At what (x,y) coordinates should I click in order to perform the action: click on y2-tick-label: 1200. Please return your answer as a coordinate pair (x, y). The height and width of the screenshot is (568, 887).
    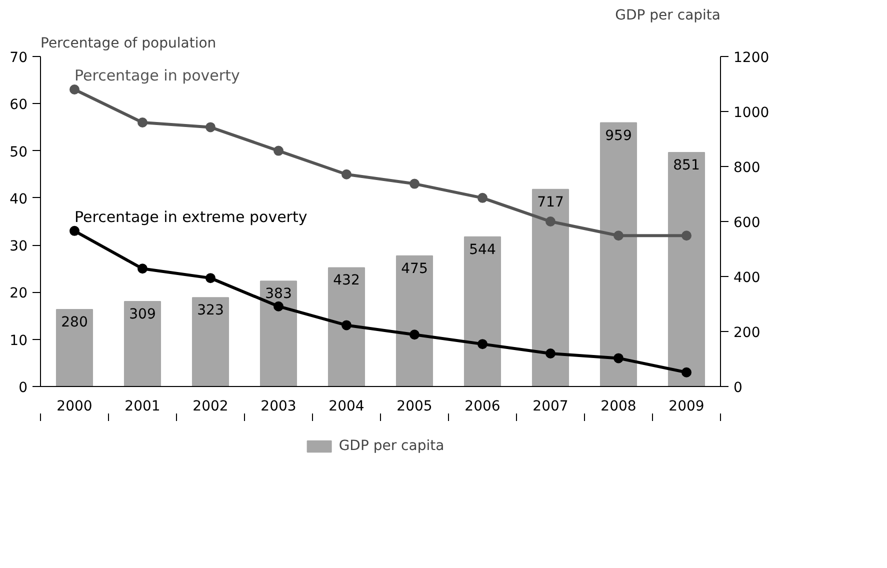
    Looking at the image, I should click on (752, 58).